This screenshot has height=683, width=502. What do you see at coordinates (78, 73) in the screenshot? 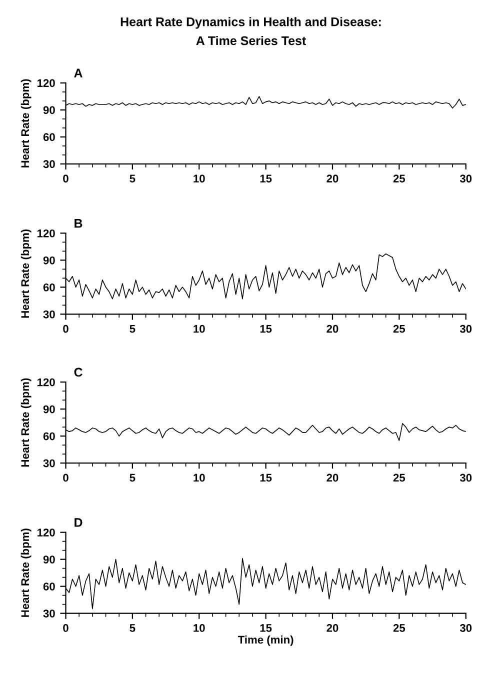
I see `chart-title: A` at bounding box center [78, 73].